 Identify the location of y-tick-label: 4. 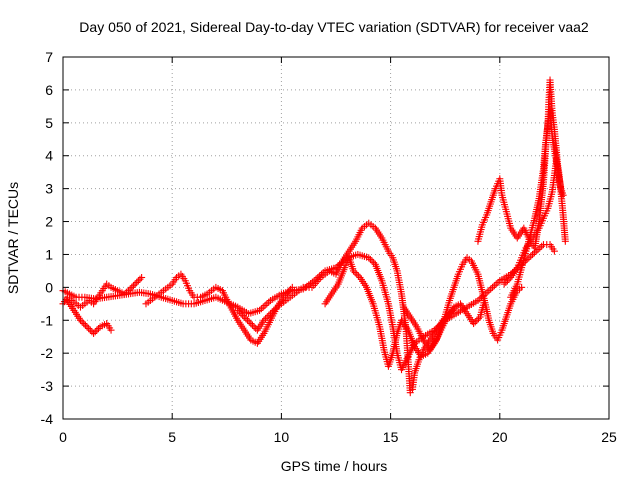
(49, 156).